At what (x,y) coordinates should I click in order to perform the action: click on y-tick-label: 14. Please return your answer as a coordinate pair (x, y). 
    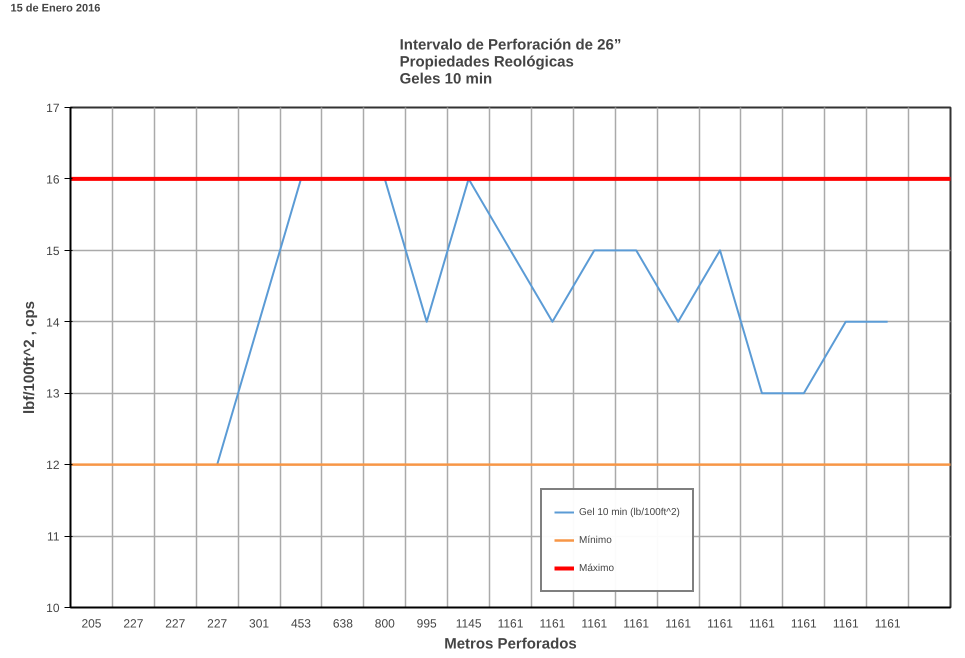
    Looking at the image, I should click on (53, 322).